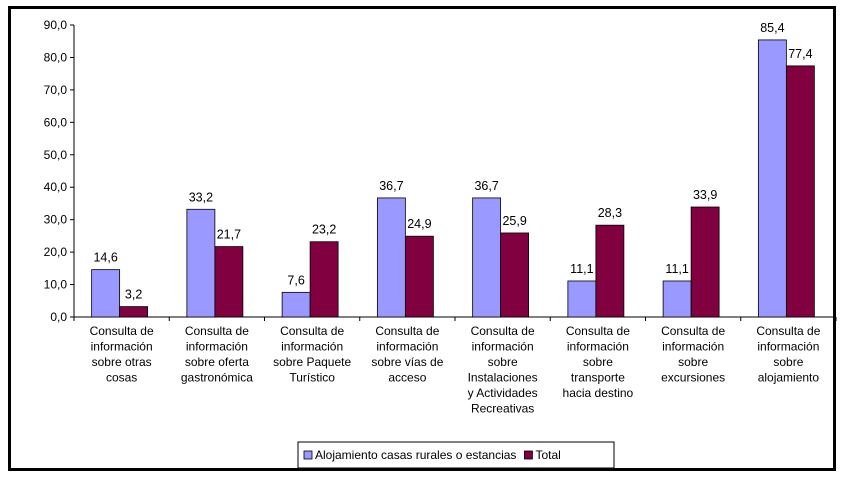 This screenshot has width=848, height=479. What do you see at coordinates (610, 213) in the screenshot?
I see `data-label: 28,3` at bounding box center [610, 213].